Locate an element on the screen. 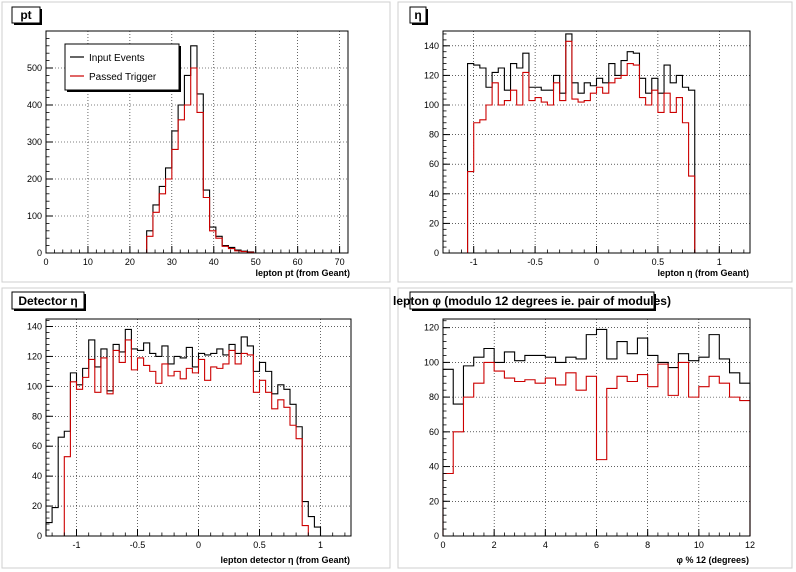 The height and width of the screenshot is (572, 796). y-tick-label: 300 is located at coordinates (34, 142).